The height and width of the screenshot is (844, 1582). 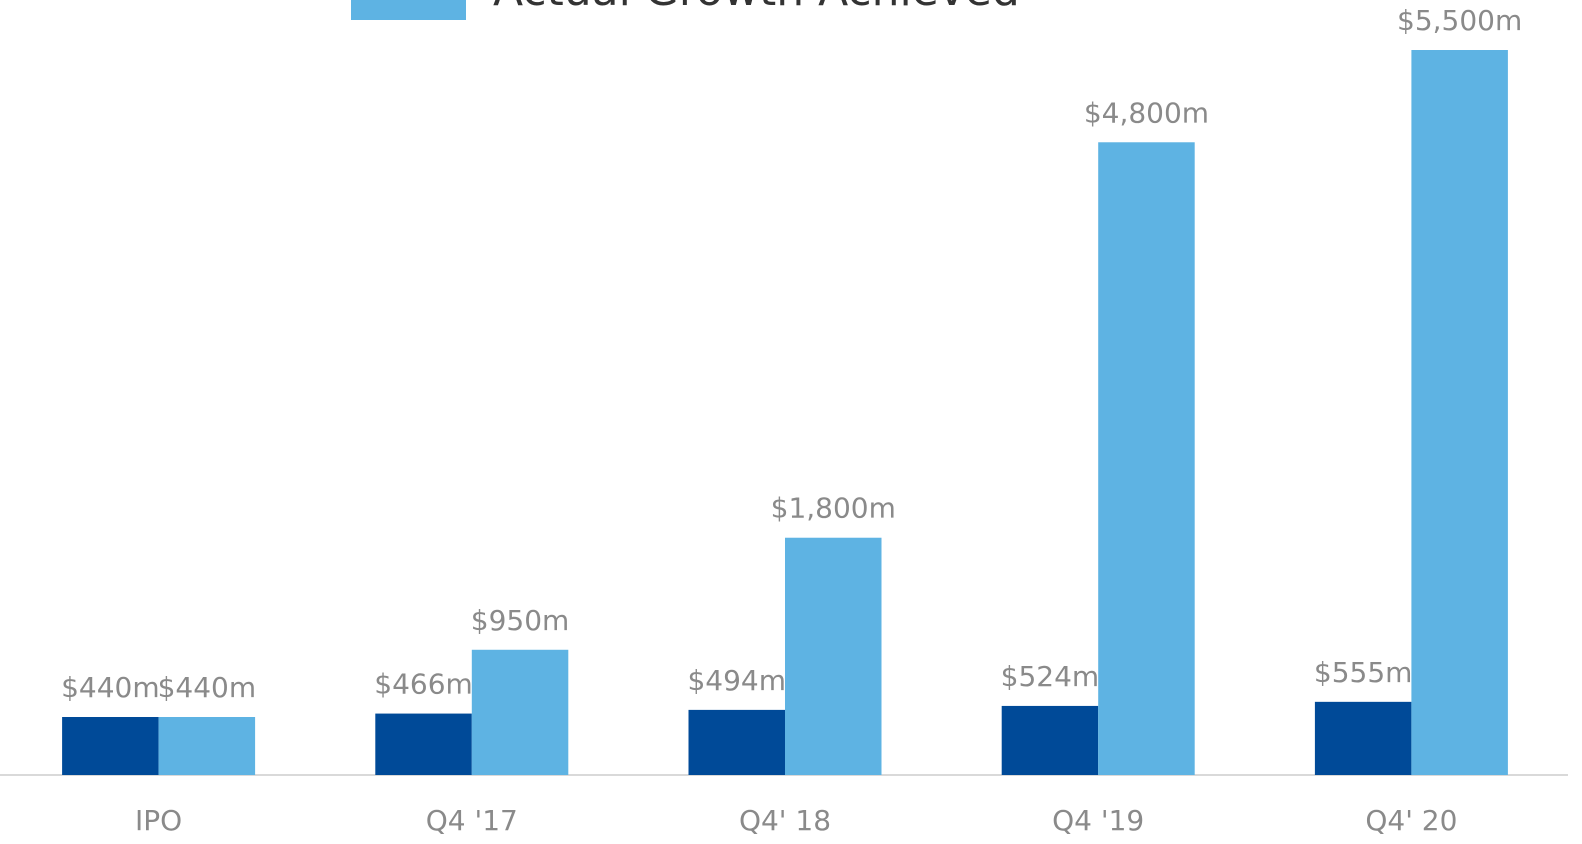 I want to click on x-tick-label: Q4' 18, so click(x=785, y=820).